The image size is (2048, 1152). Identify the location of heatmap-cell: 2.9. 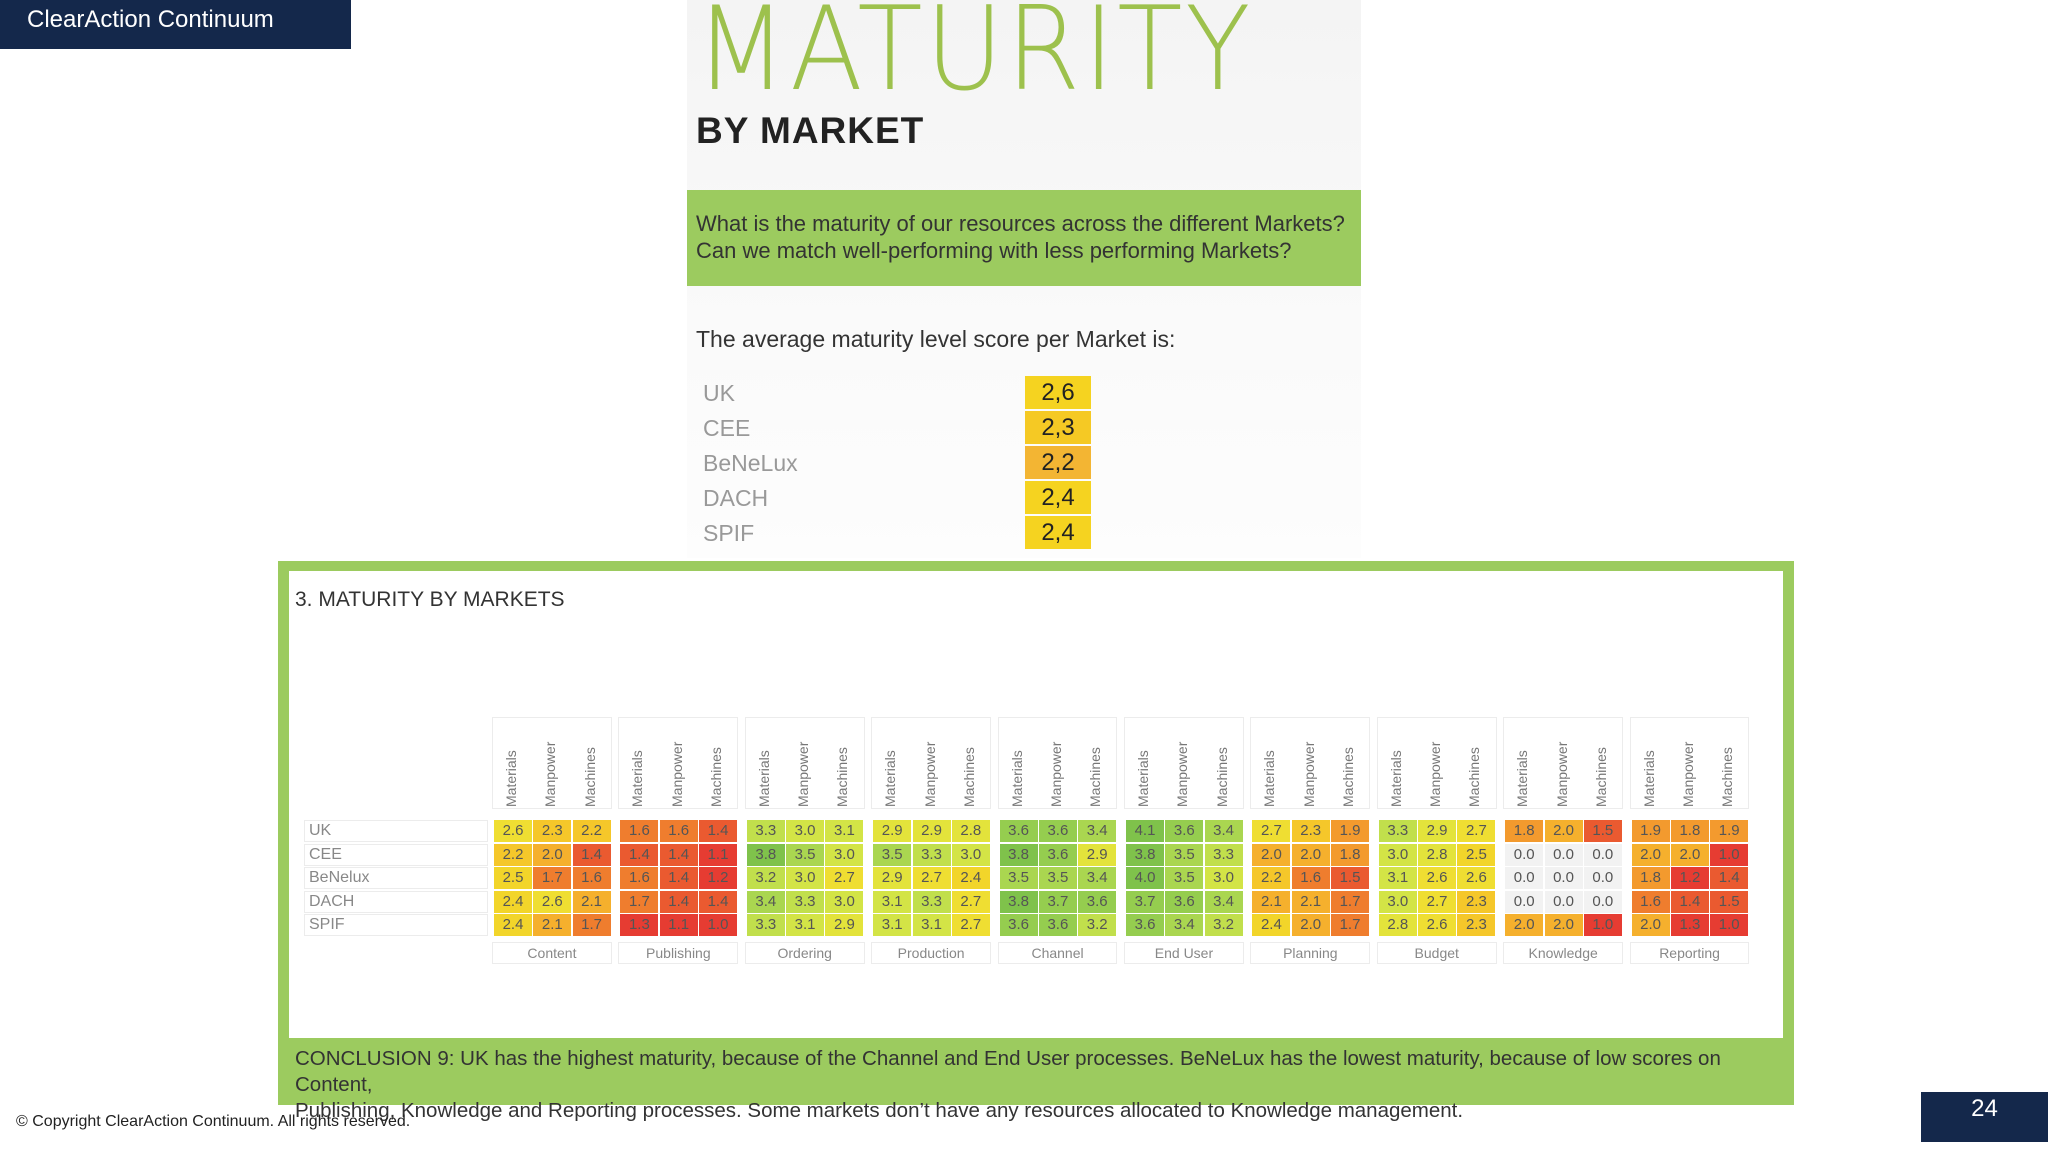
(1437, 831).